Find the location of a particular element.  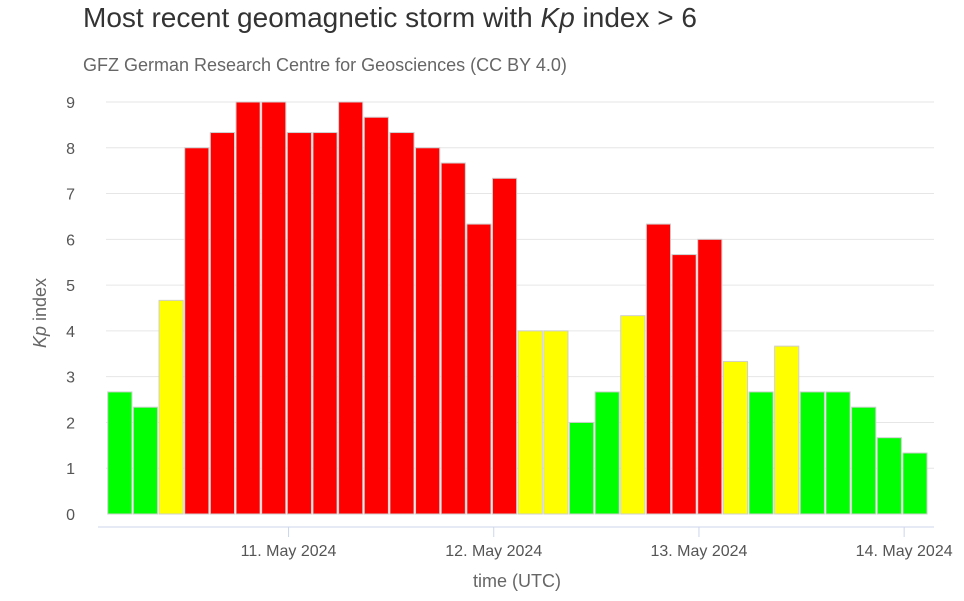

y-axis-tick-labels: 0 1 2 3 4 5 6 7 8 9 is located at coordinates (70, 309).